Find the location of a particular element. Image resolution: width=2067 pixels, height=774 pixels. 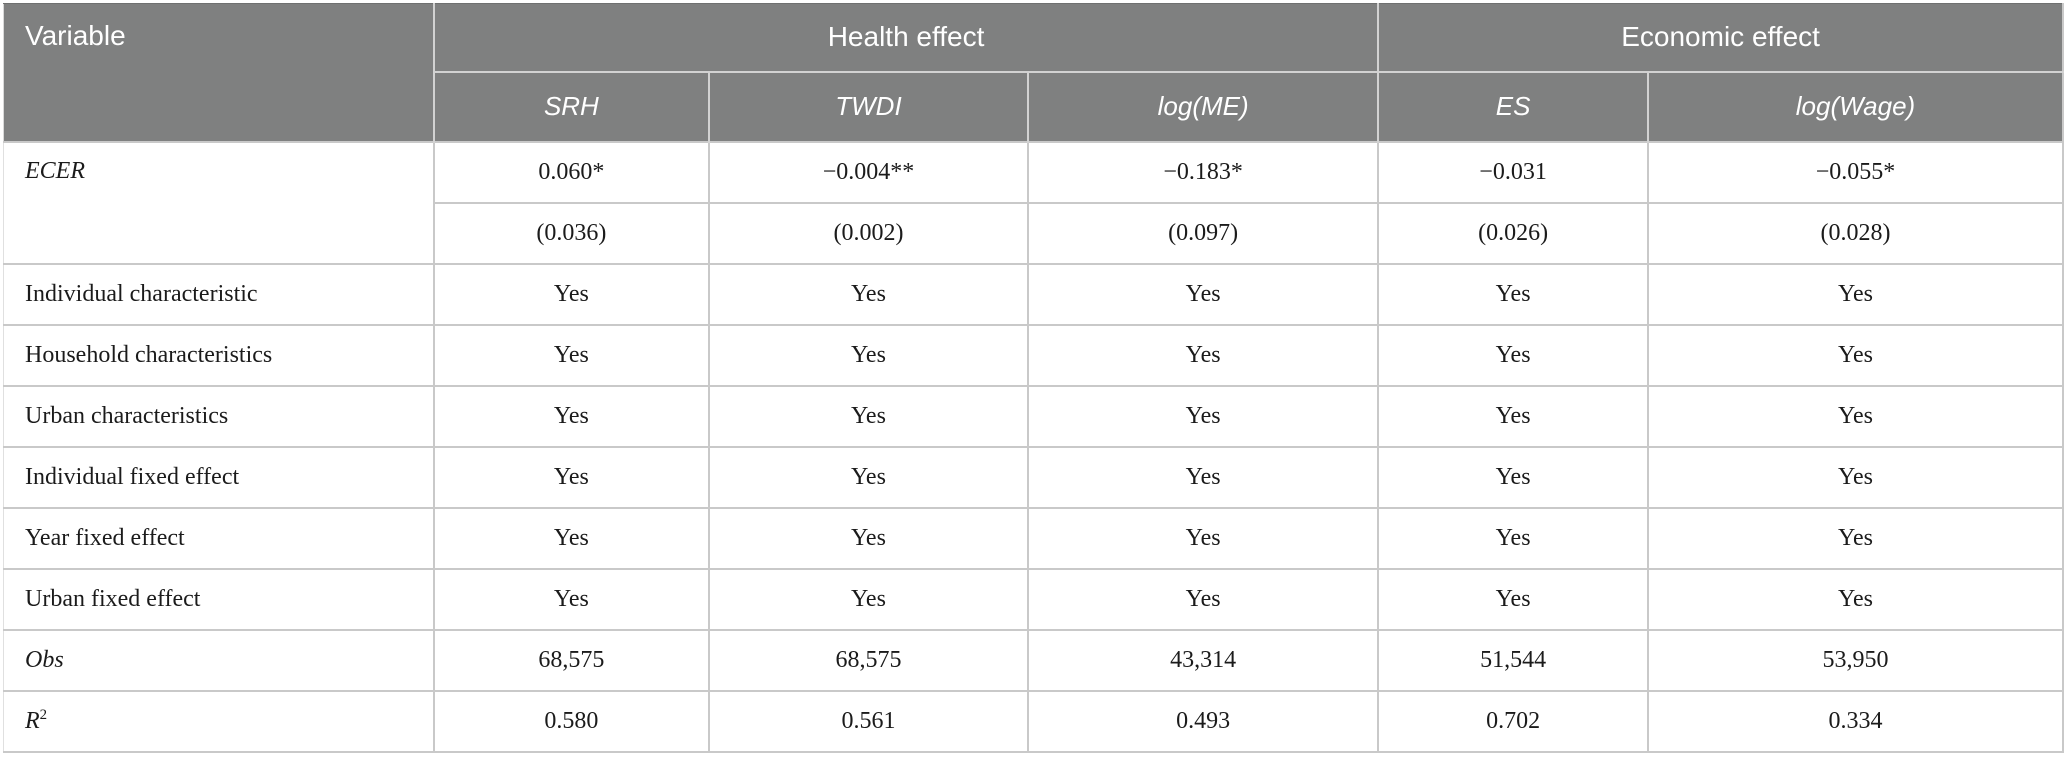

variable-header-cell: Variable is located at coordinates (218, 72).